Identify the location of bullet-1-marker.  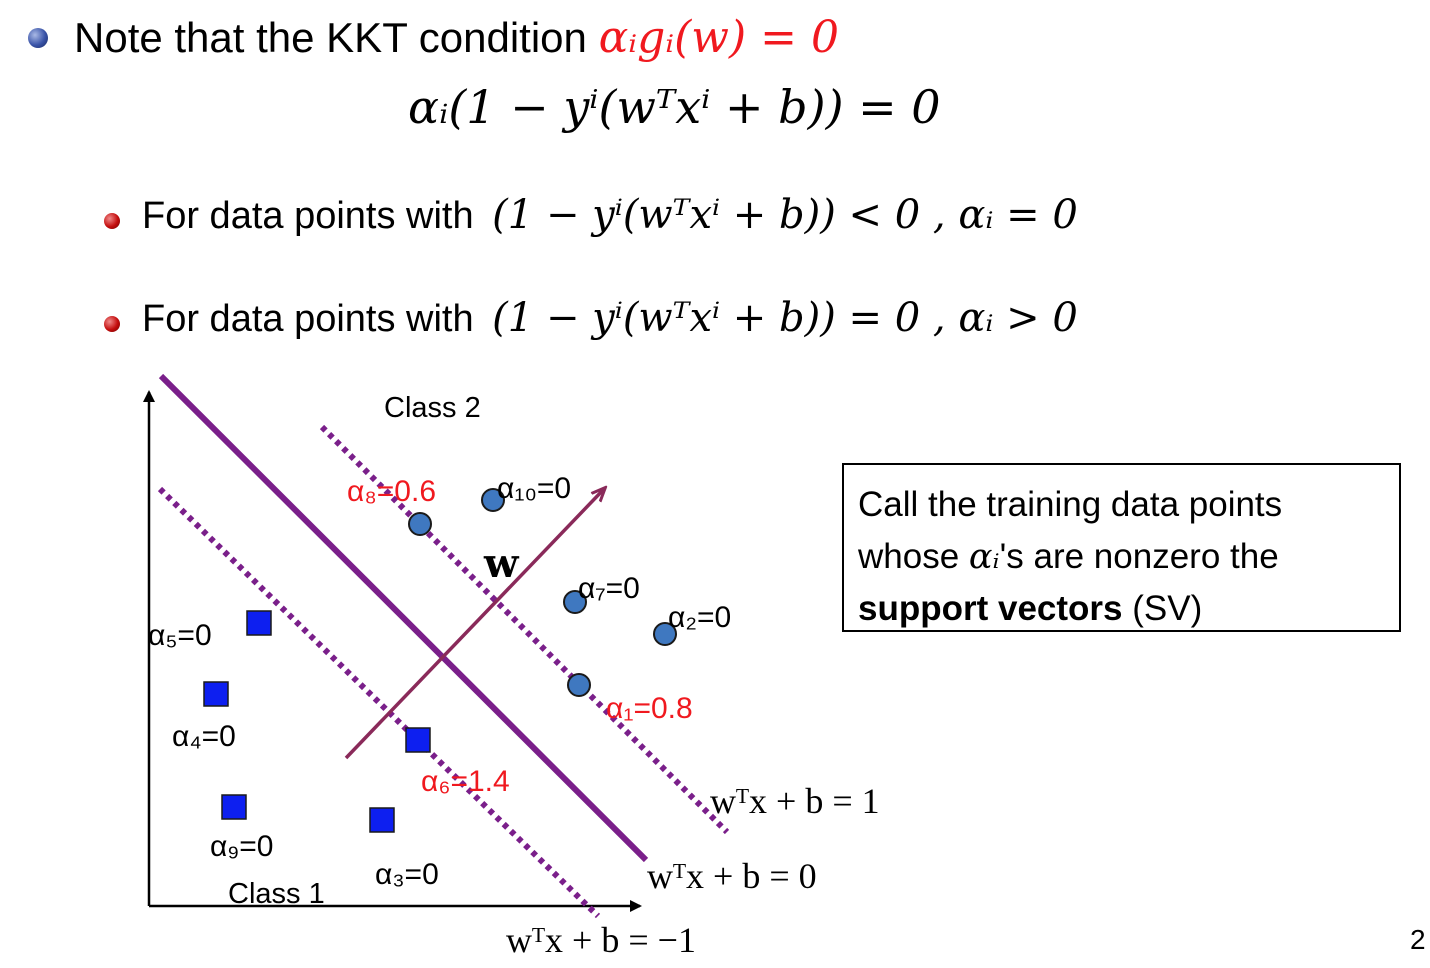
(112, 221).